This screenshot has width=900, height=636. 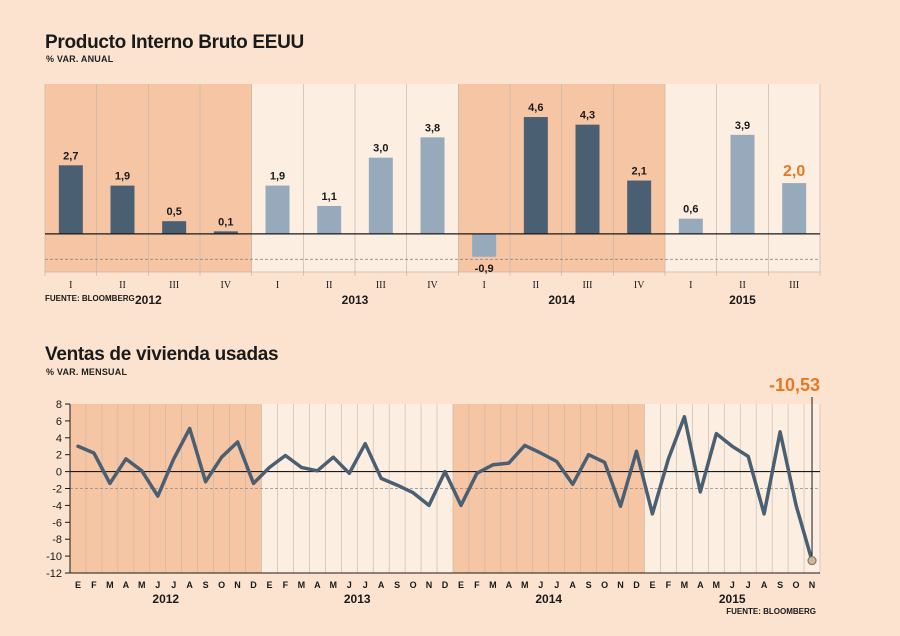 I want to click on gdp-chart-subtitle: % VAR. ANUAL, so click(x=80, y=59).